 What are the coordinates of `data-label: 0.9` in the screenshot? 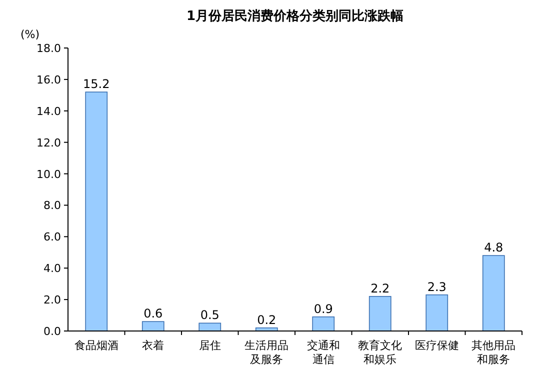 It's located at (323, 309).